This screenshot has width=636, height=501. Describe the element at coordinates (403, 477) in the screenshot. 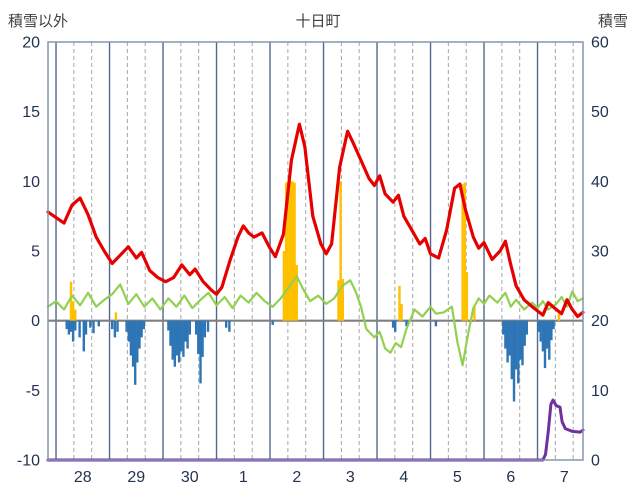

I see `x-tick-label: 4` at that location.